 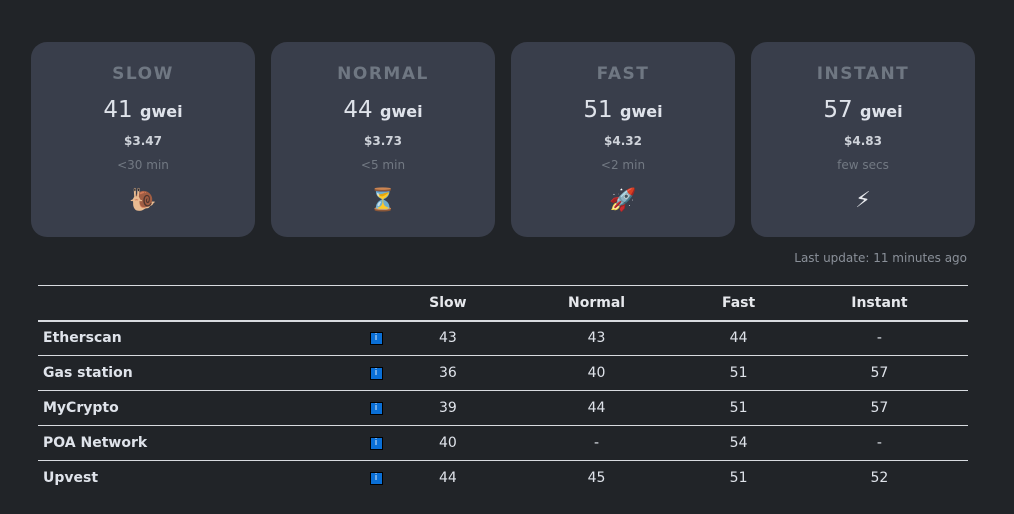 What do you see at coordinates (596, 338) in the screenshot?
I see `normal-value: 43` at bounding box center [596, 338].